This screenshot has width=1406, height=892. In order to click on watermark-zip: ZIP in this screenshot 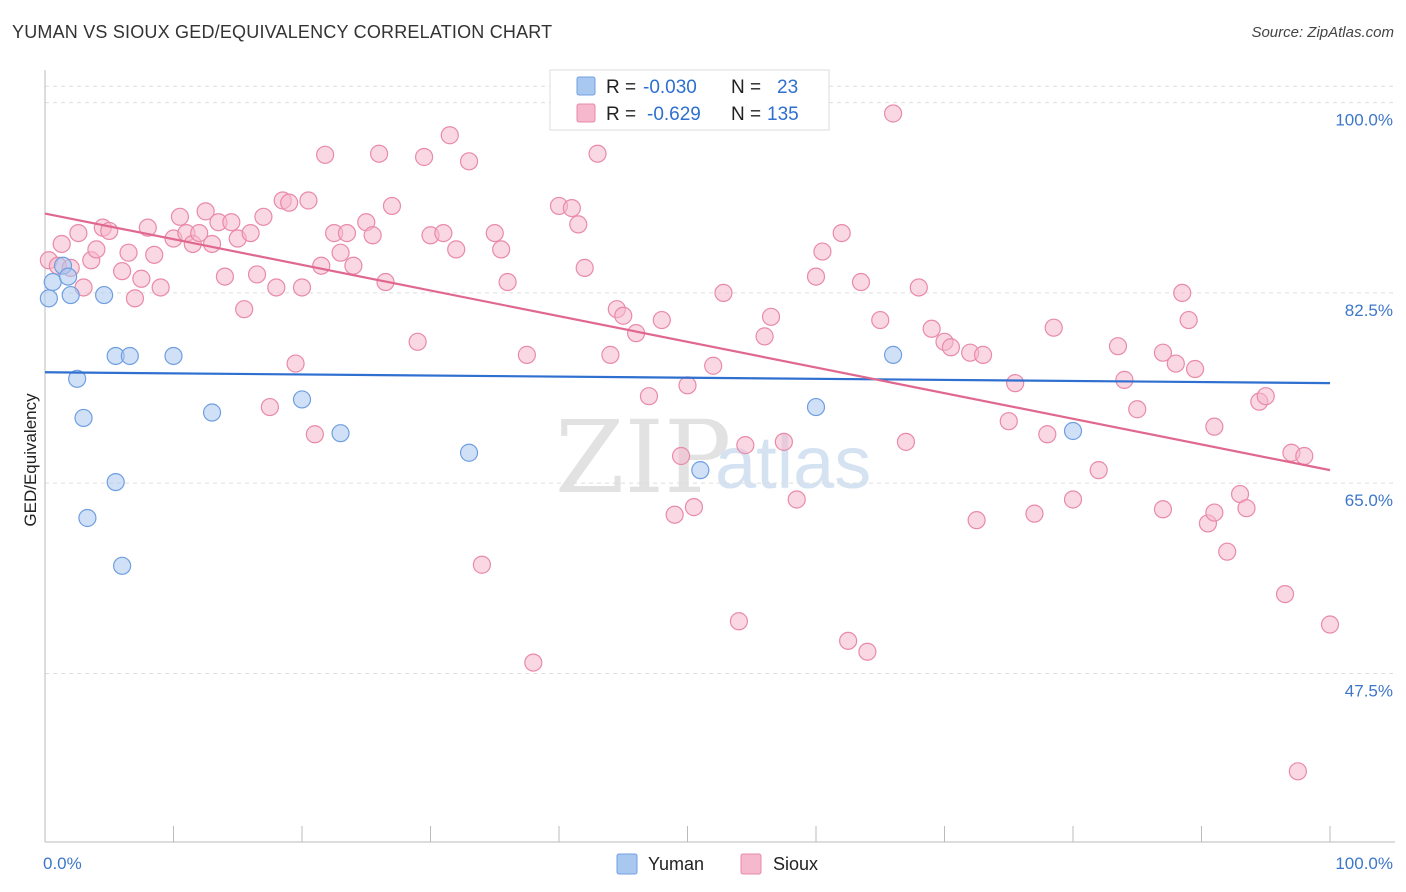, I will do `click(643, 457)`.